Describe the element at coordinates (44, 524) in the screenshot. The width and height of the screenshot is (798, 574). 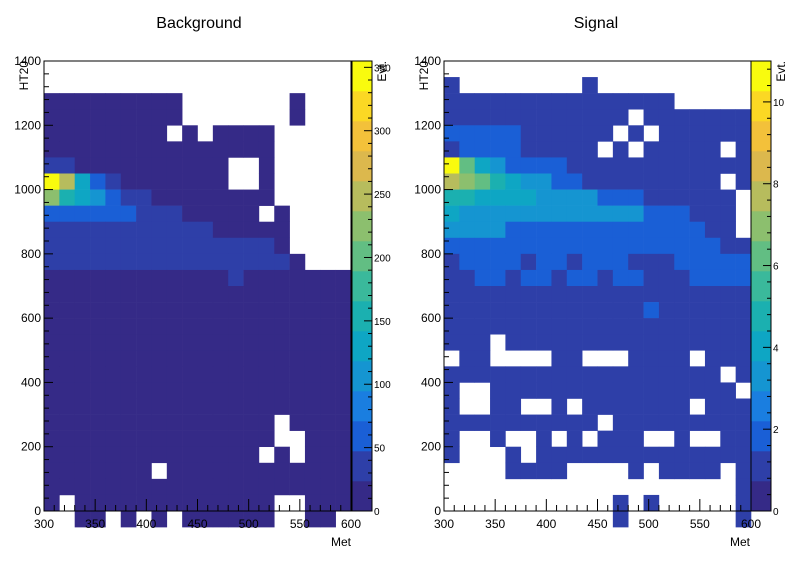
I see `x-tick-label: 300` at that location.